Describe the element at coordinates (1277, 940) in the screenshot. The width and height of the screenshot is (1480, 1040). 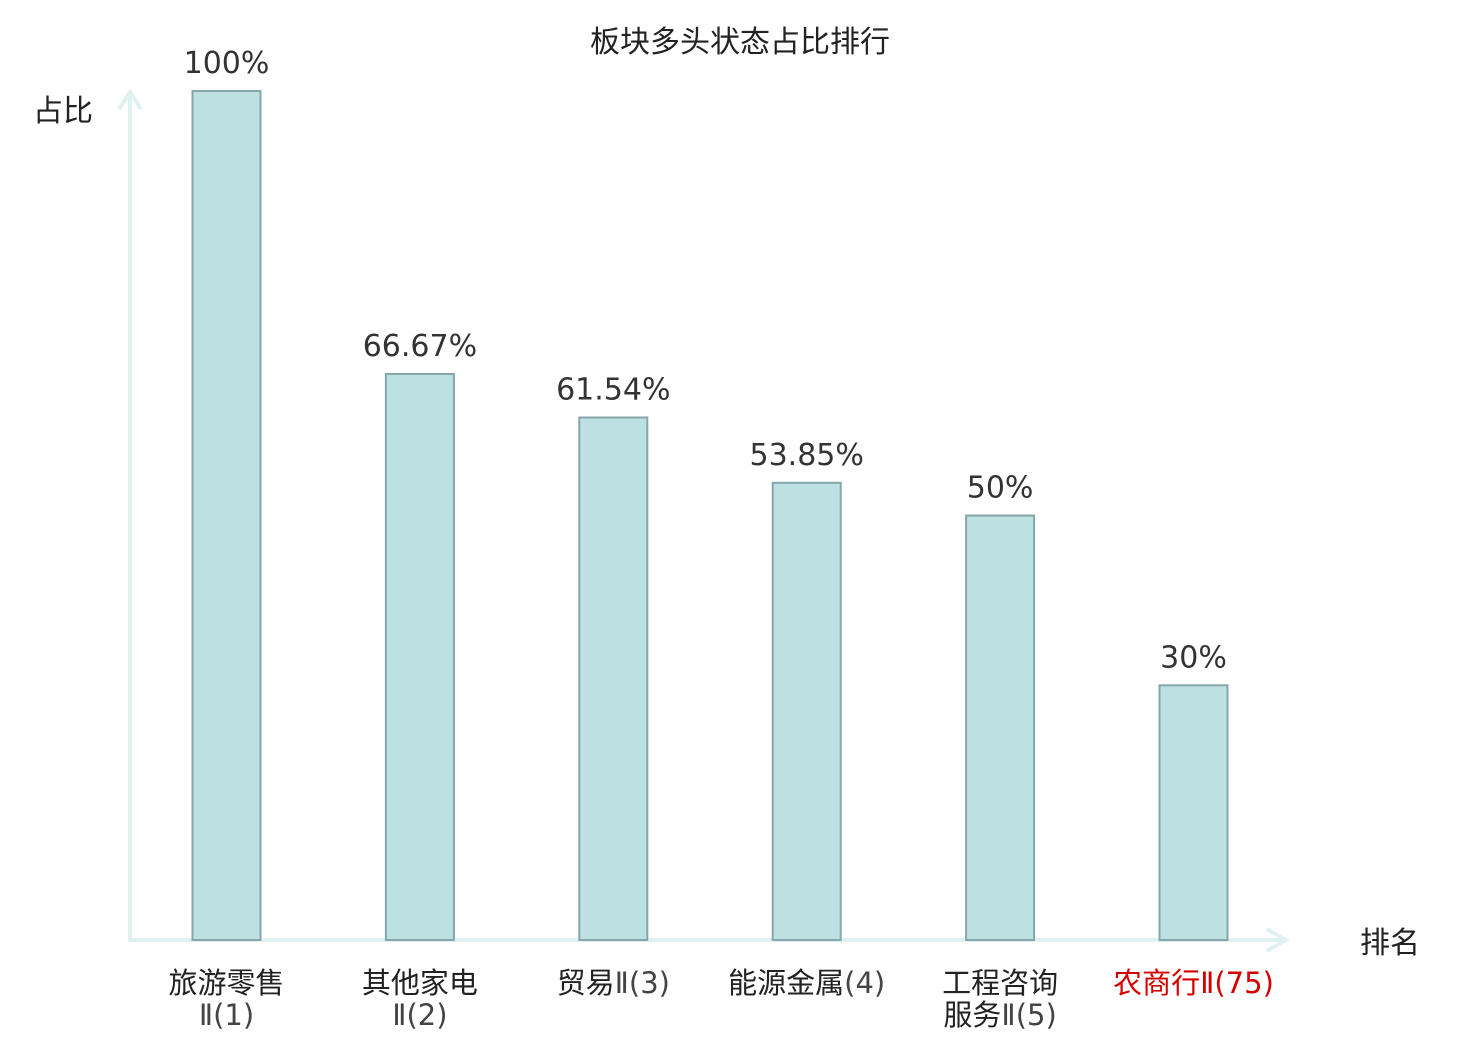
I see `x-axis-arrow-icon` at that location.